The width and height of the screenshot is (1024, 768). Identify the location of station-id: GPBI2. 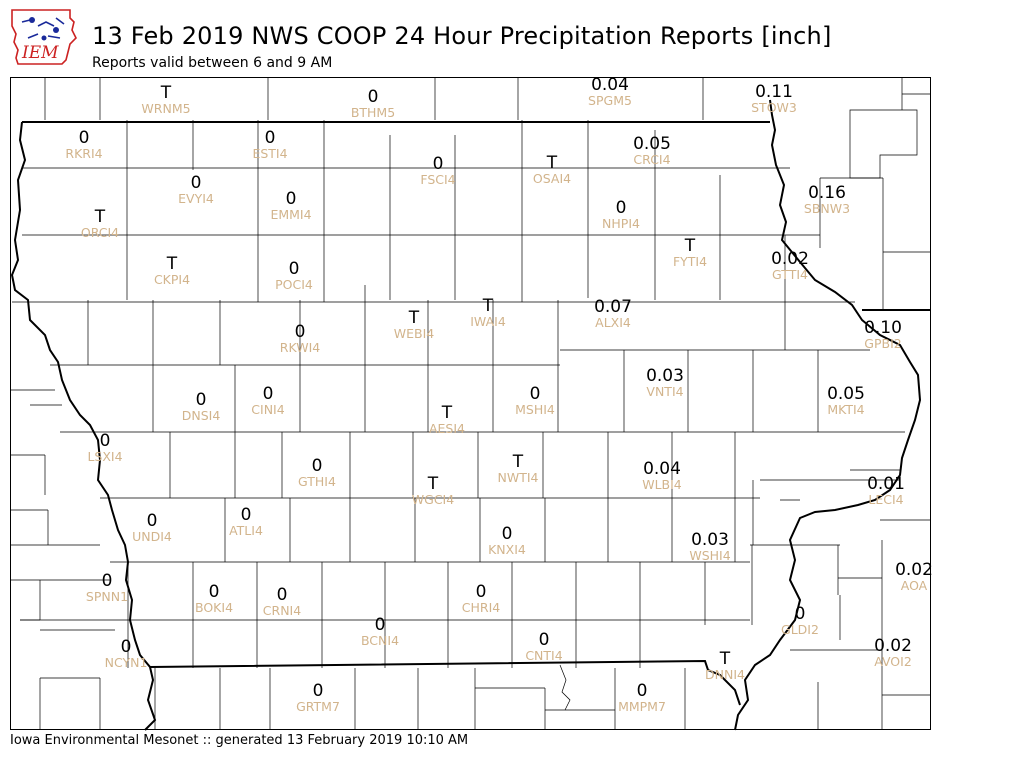
(882, 343).